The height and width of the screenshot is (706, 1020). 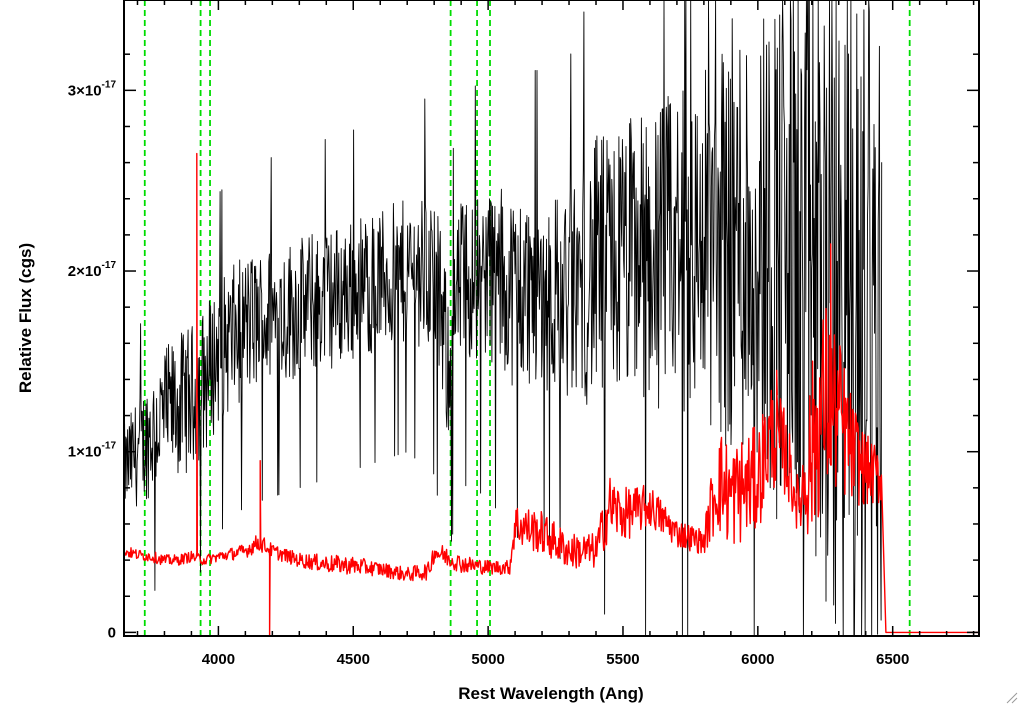 I want to click on y-tick-label: 3×10⁻¹⁷, so click(x=92, y=89).